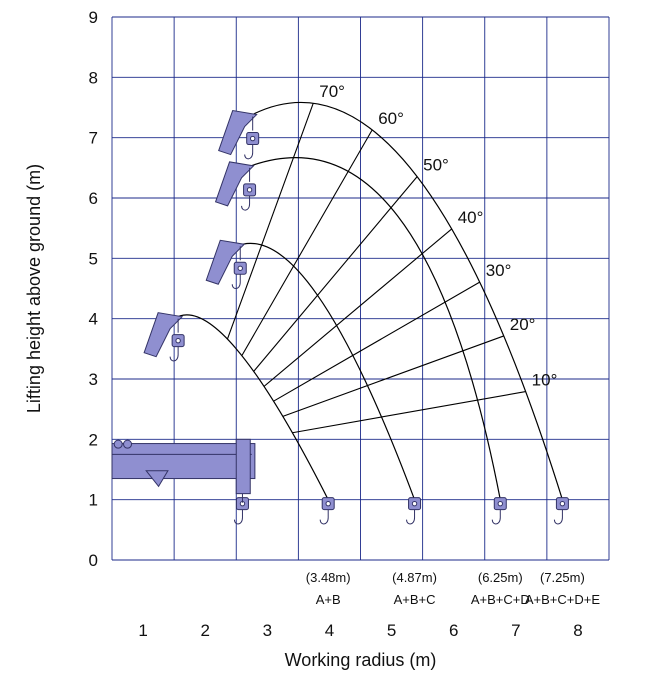 The width and height of the screenshot is (651, 677). I want to click on boom-combination-label: A+B, so click(328, 599).